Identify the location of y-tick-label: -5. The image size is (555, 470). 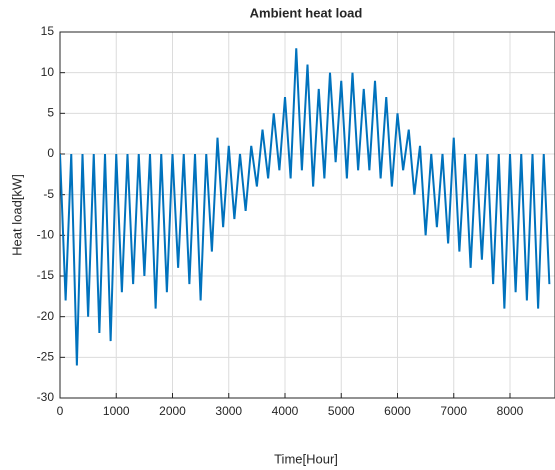
(48, 194).